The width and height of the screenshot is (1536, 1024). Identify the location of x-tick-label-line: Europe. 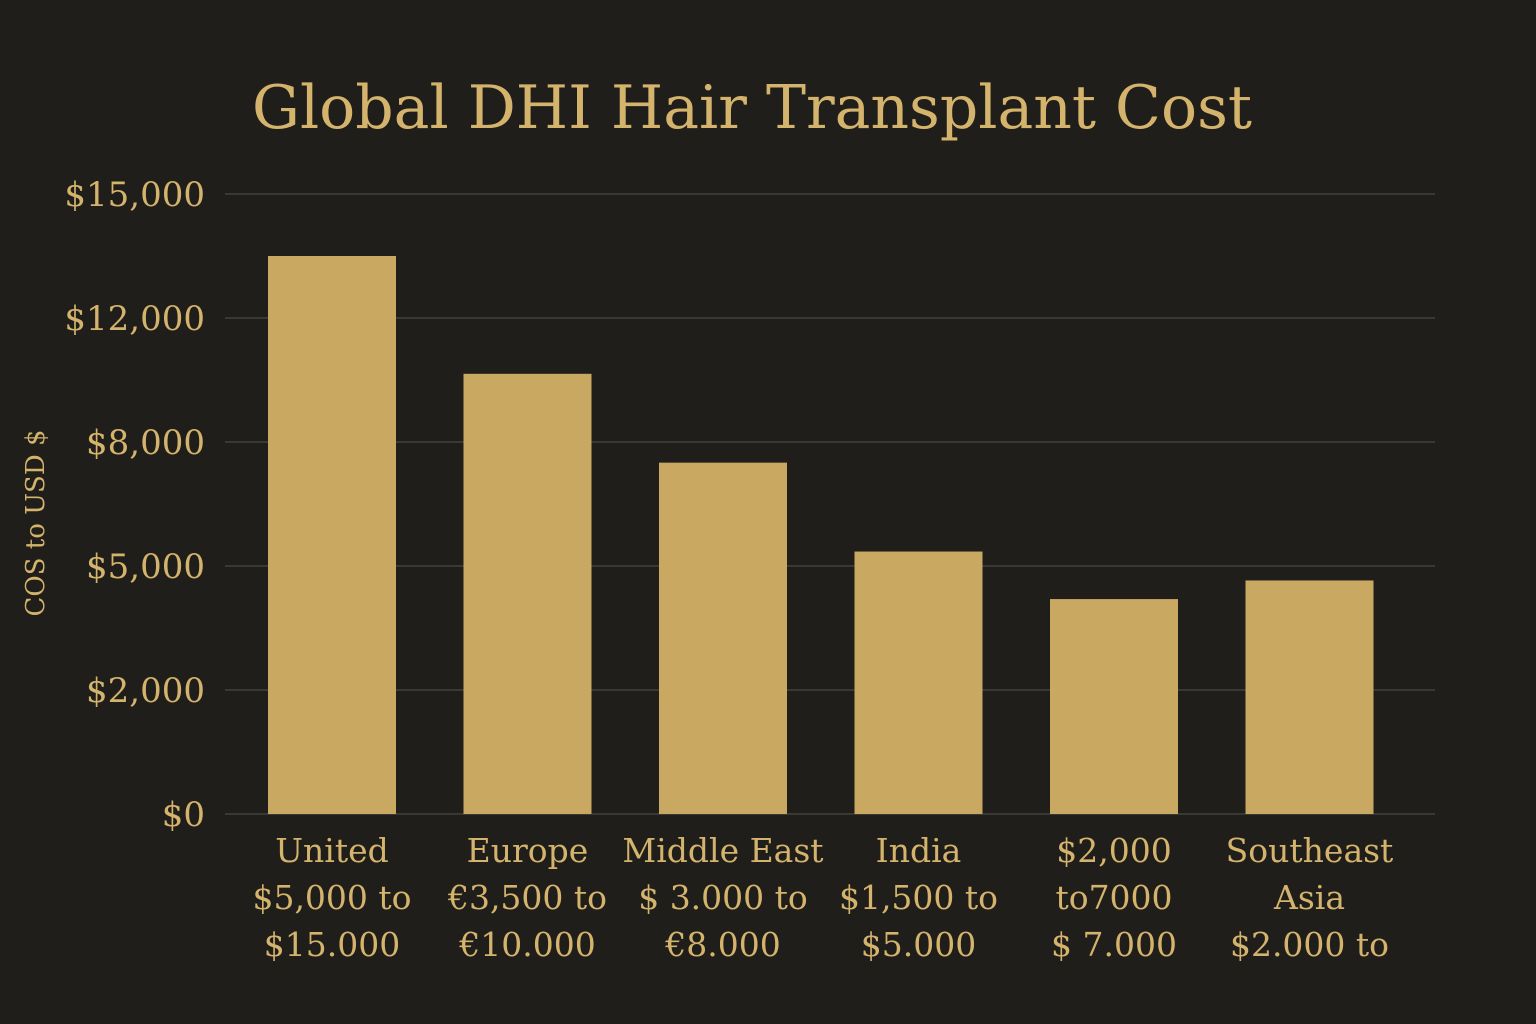
(528, 850).